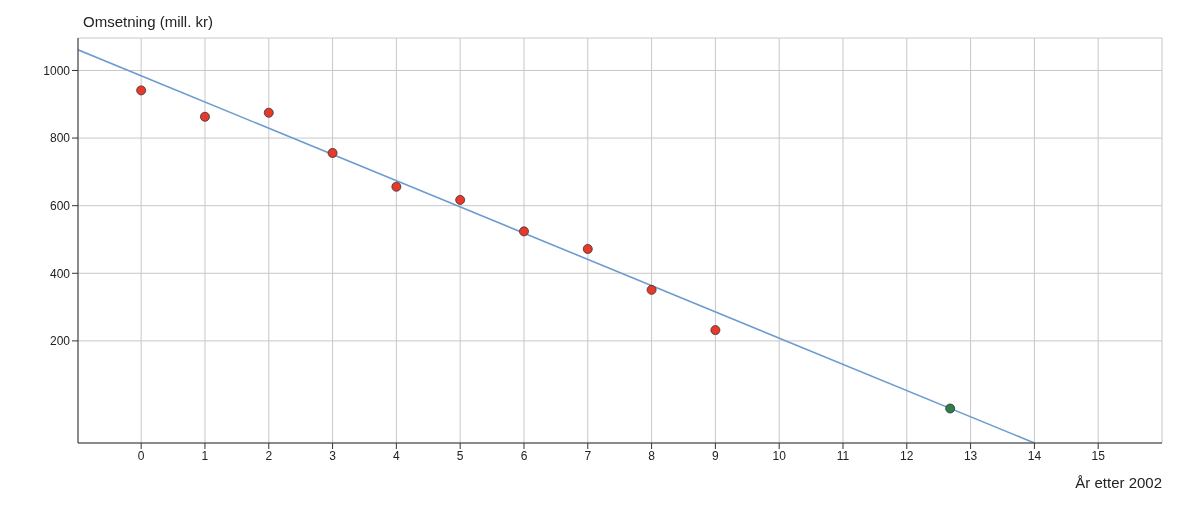  What do you see at coordinates (524, 455) in the screenshot?
I see `x-tick-label: 6` at bounding box center [524, 455].